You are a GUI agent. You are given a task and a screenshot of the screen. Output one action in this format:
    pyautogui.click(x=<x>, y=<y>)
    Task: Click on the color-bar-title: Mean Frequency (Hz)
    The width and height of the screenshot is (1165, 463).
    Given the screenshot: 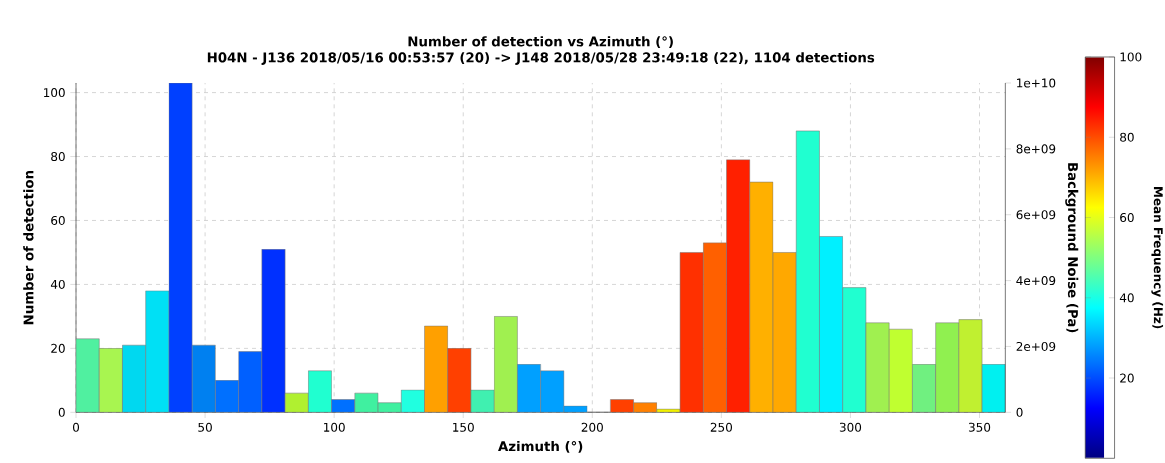 What is the action you would take?
    pyautogui.click(x=1157, y=258)
    